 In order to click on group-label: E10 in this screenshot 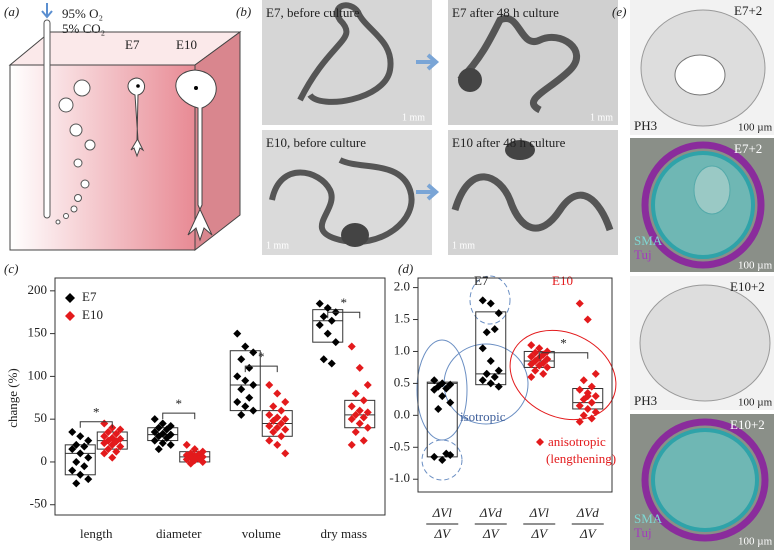, I will do `click(562, 280)`.